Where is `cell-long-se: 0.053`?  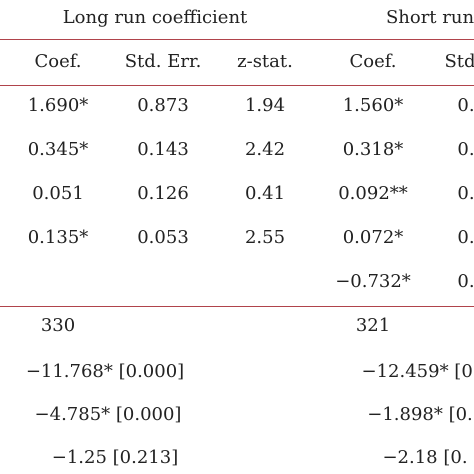 cell-long-se: 0.053 is located at coordinates (163, 237).